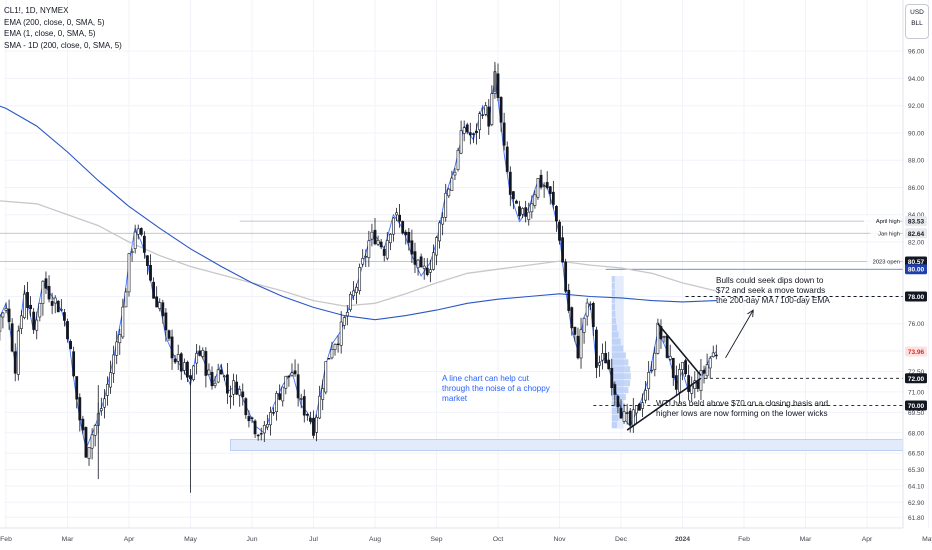 This screenshot has width=932, height=550. Describe the element at coordinates (313, 539) in the screenshot. I see `x-tick-label: Jul` at that location.